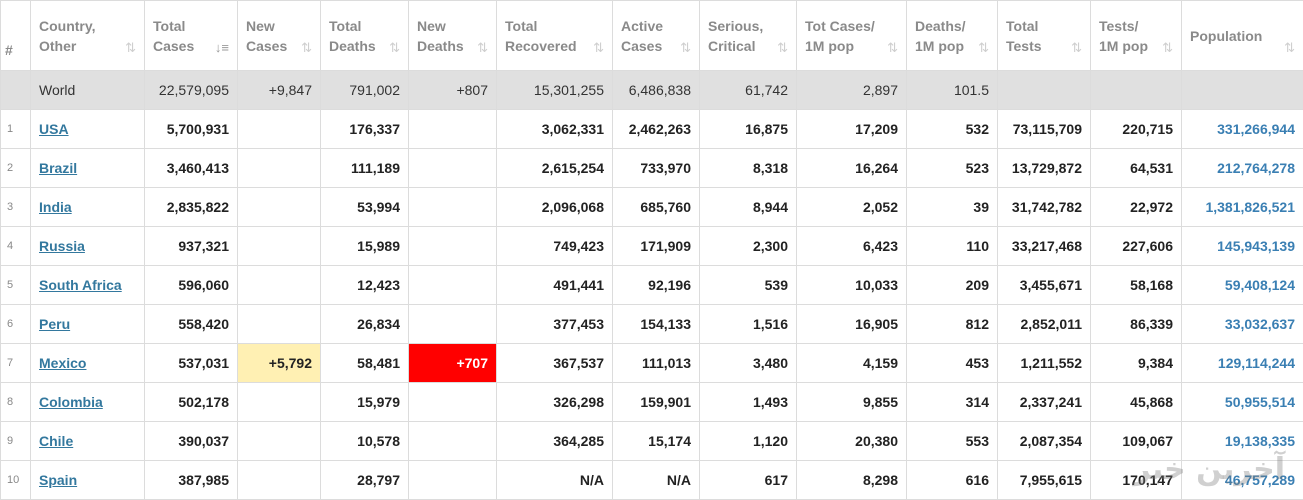 The image size is (1303, 500). I want to click on cell-tot-cases-1m: 6,423, so click(852, 246).